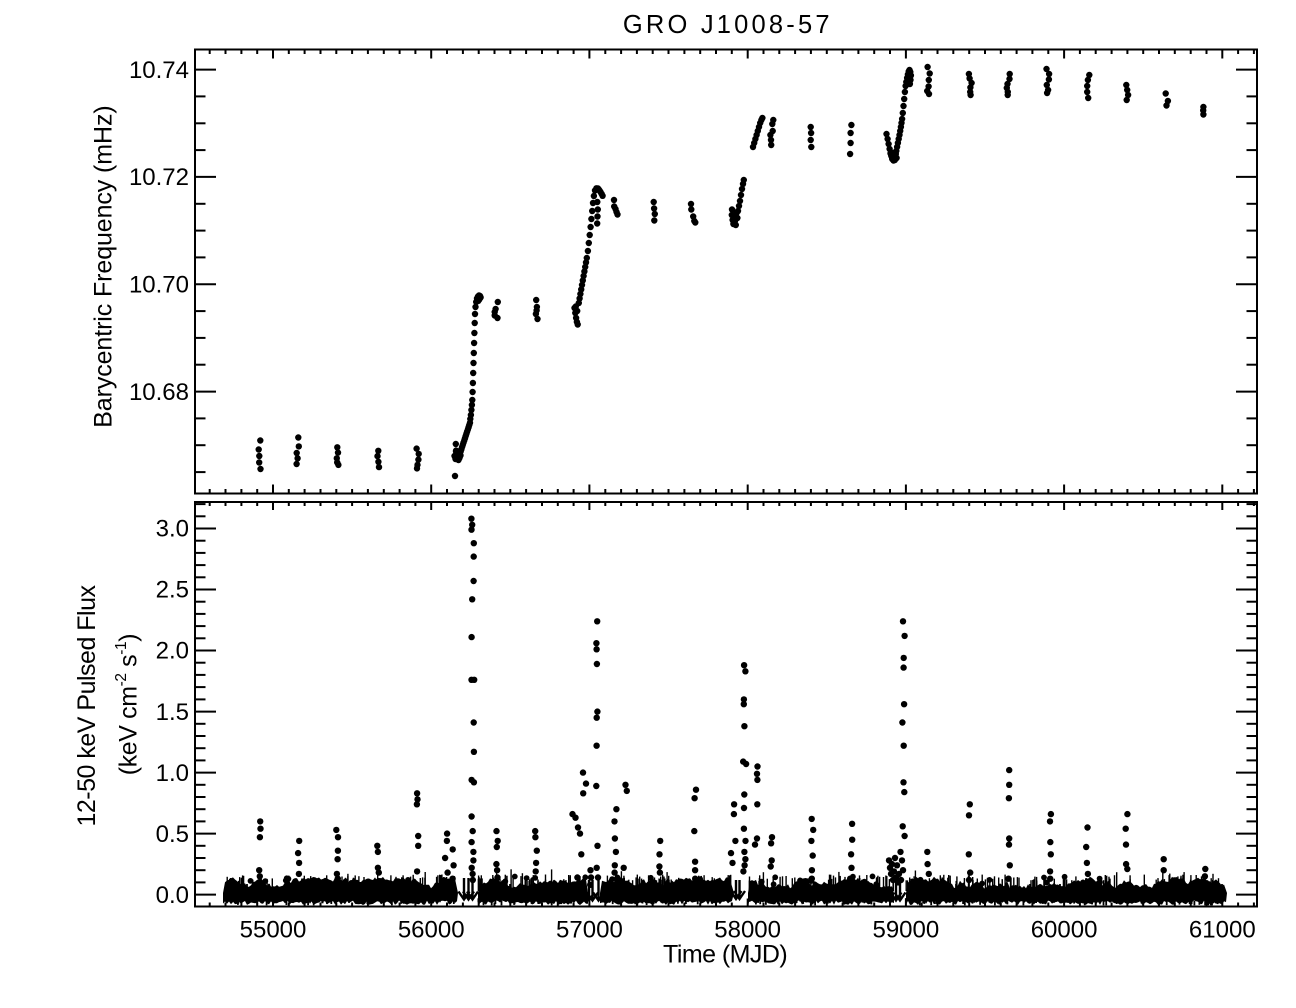 Image resolution: width=1296 pixels, height=1008 pixels. What do you see at coordinates (172, 590) in the screenshot?
I see `svg-text: 2.5` at bounding box center [172, 590].